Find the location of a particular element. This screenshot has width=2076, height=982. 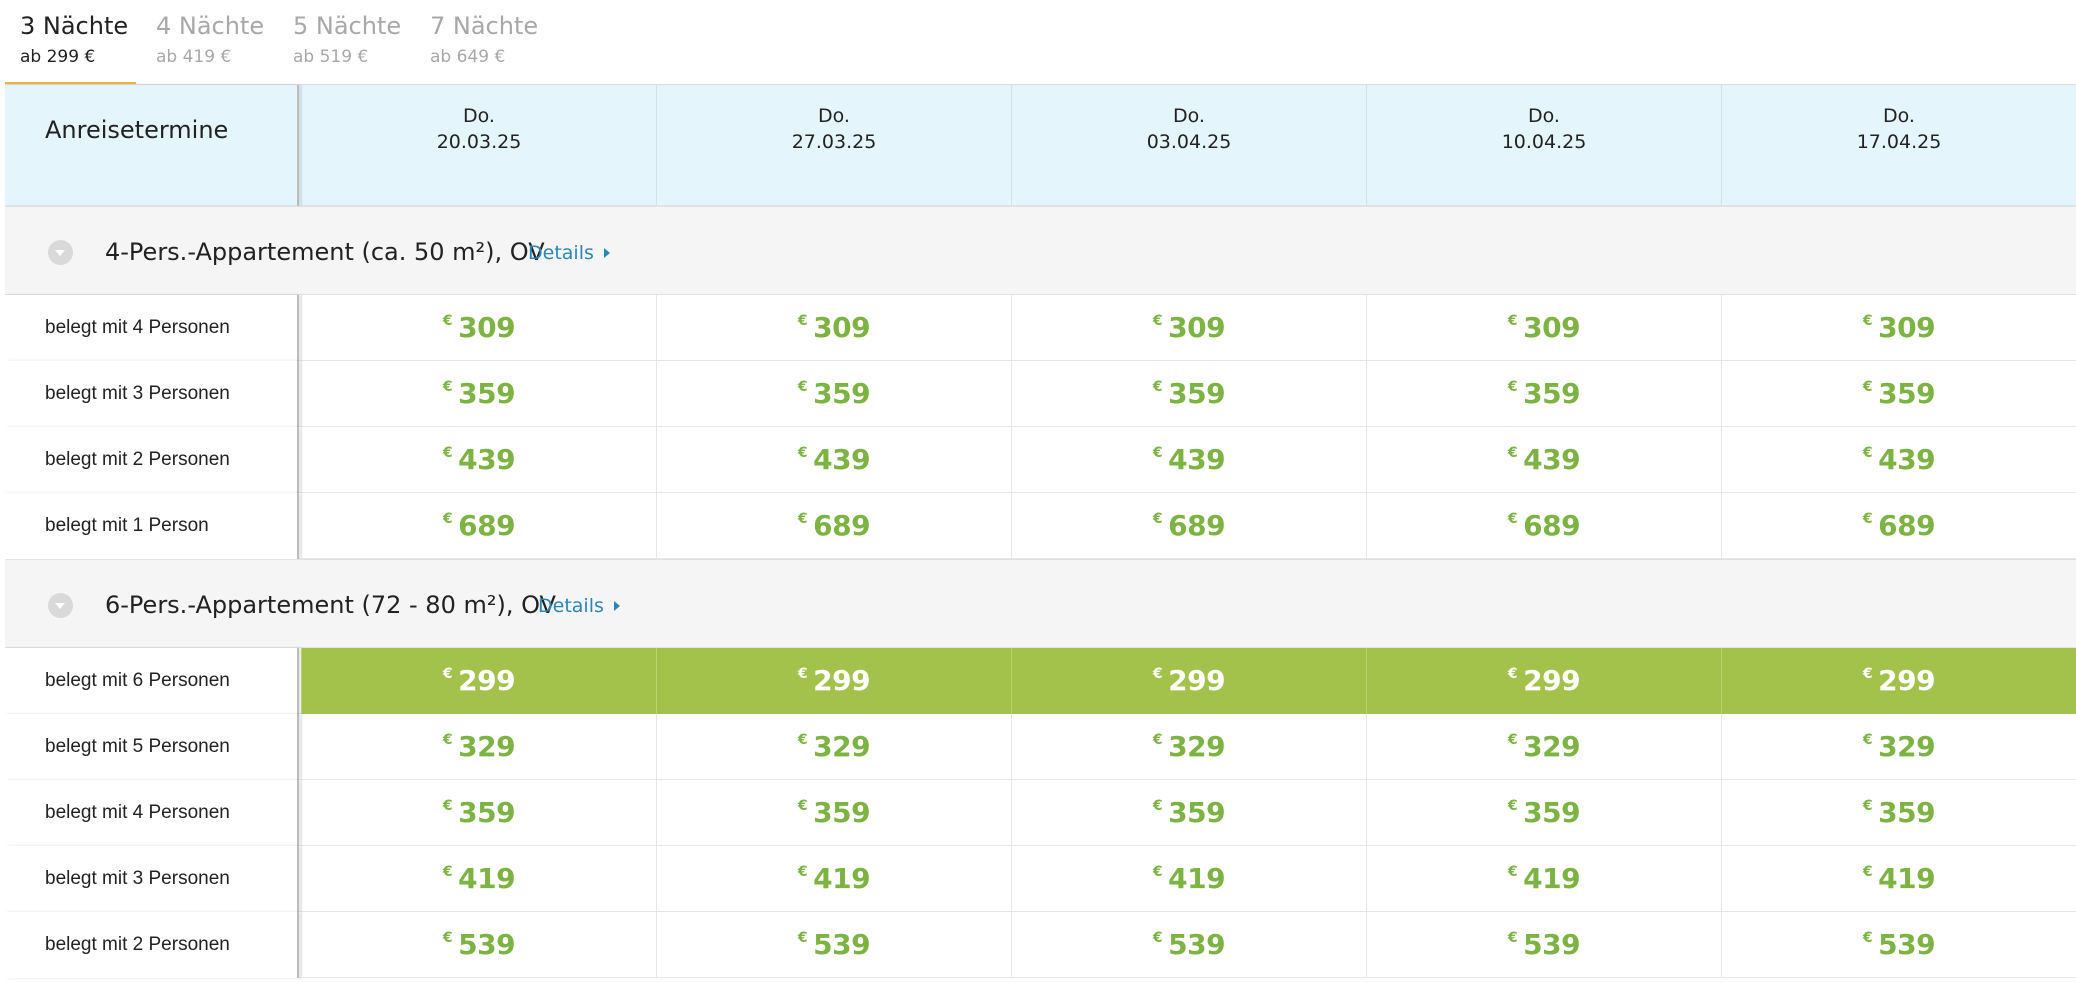

price: €299 is located at coordinates (834, 680).